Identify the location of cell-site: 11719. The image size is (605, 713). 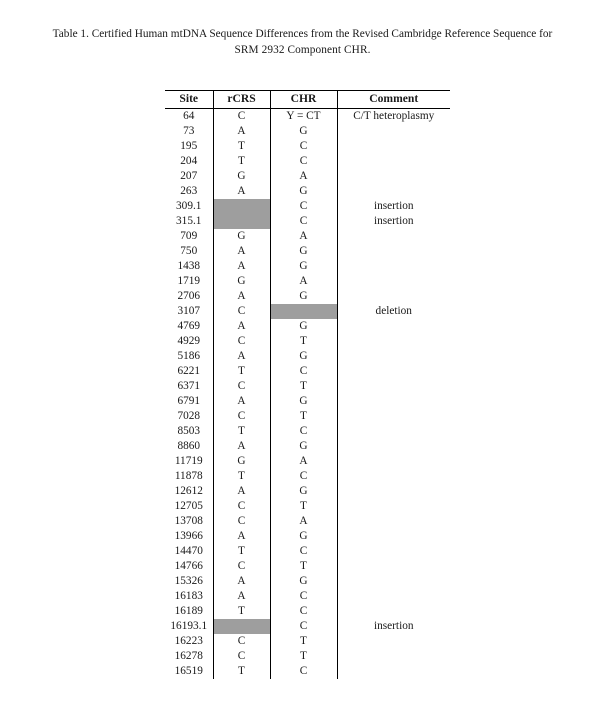
(188, 461).